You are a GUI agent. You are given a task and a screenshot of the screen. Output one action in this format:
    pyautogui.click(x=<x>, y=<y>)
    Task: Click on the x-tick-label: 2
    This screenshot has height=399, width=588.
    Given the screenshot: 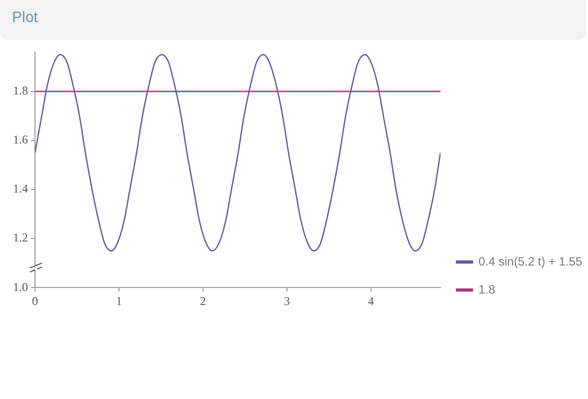 What is the action you would take?
    pyautogui.click(x=203, y=301)
    